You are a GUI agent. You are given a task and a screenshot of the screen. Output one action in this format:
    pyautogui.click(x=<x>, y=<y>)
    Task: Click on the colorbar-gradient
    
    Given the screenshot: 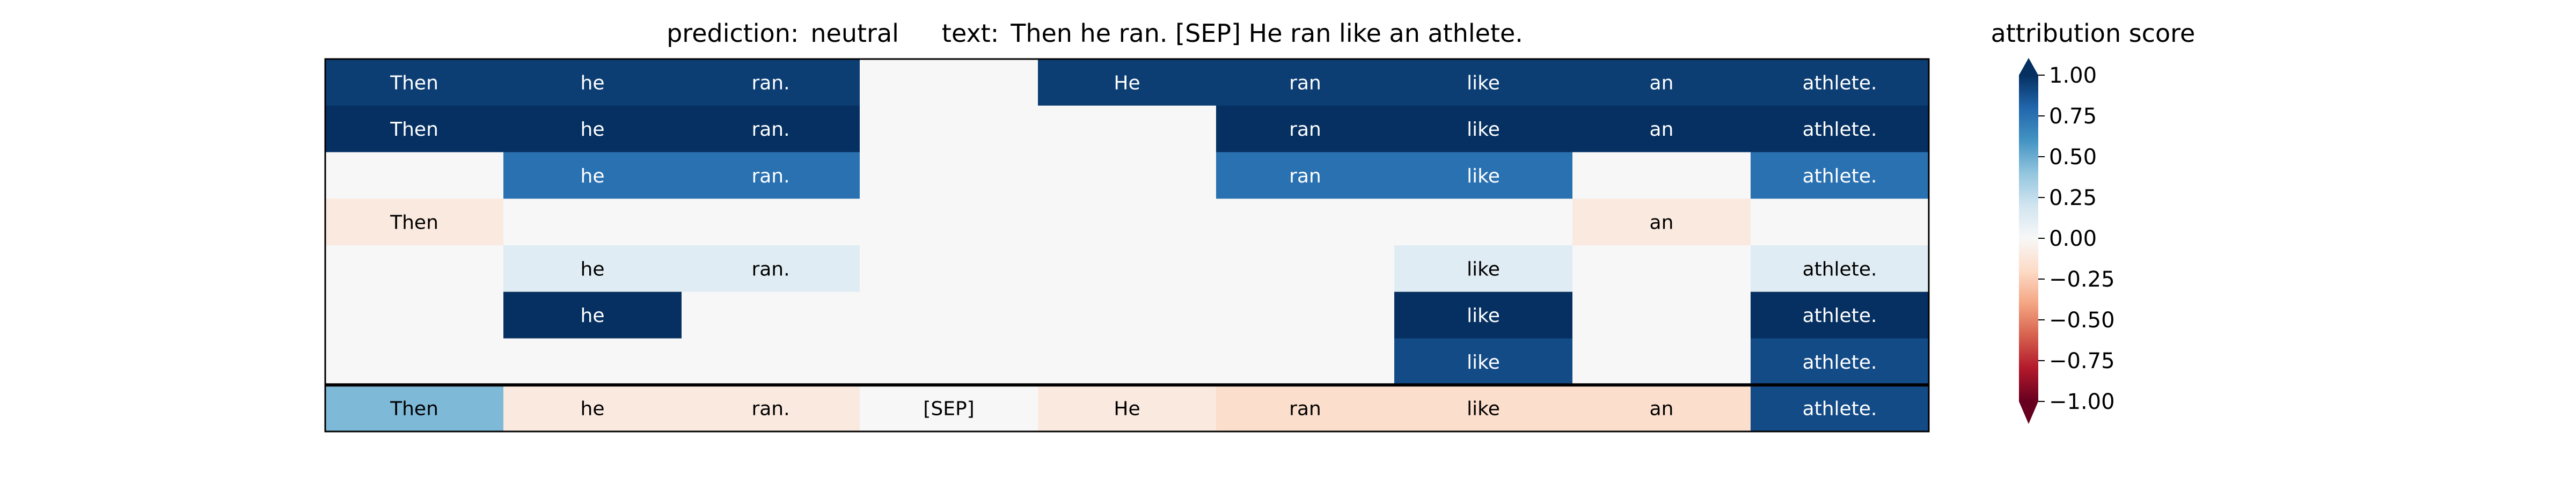 What is the action you would take?
    pyautogui.click(x=2028, y=238)
    